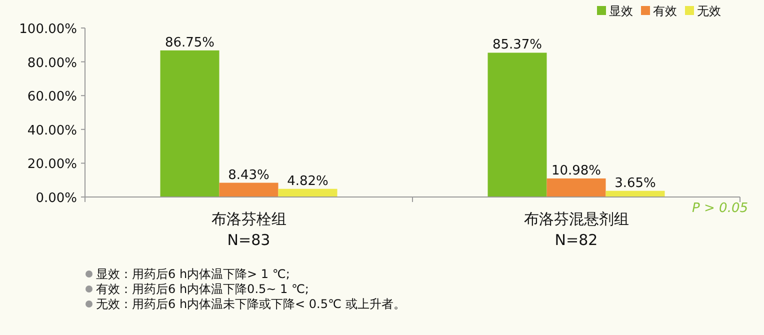 The width and height of the screenshot is (764, 335). Describe the element at coordinates (52, 164) in the screenshot. I see `y-tick-label: 20.00%` at that location.